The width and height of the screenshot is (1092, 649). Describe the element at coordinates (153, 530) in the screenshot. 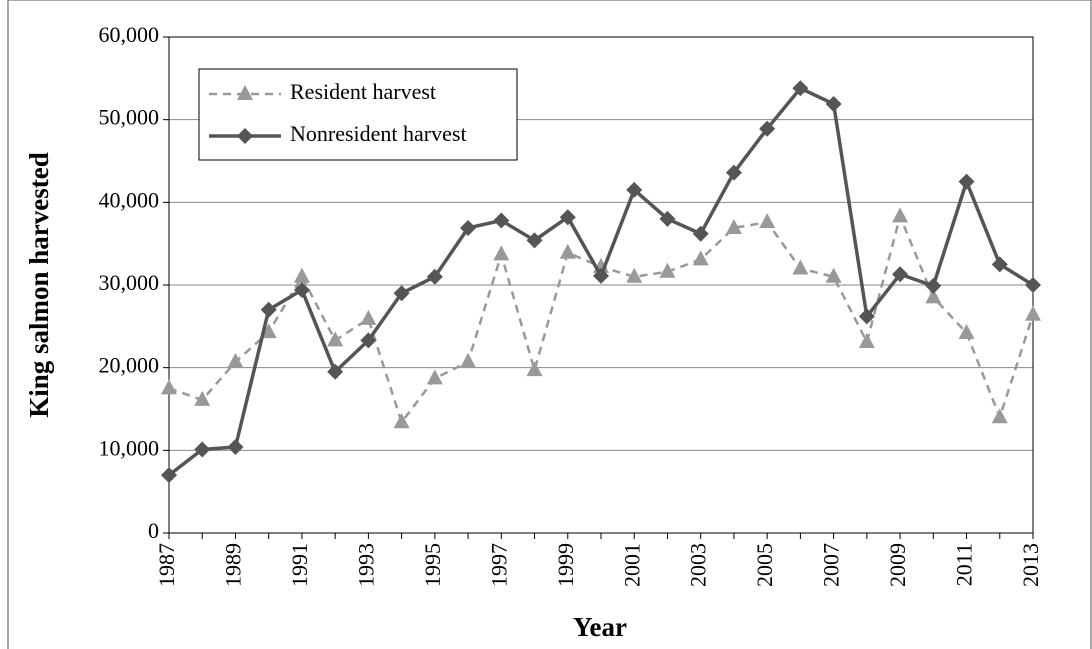

I see `y-tick-label: 0` at that location.